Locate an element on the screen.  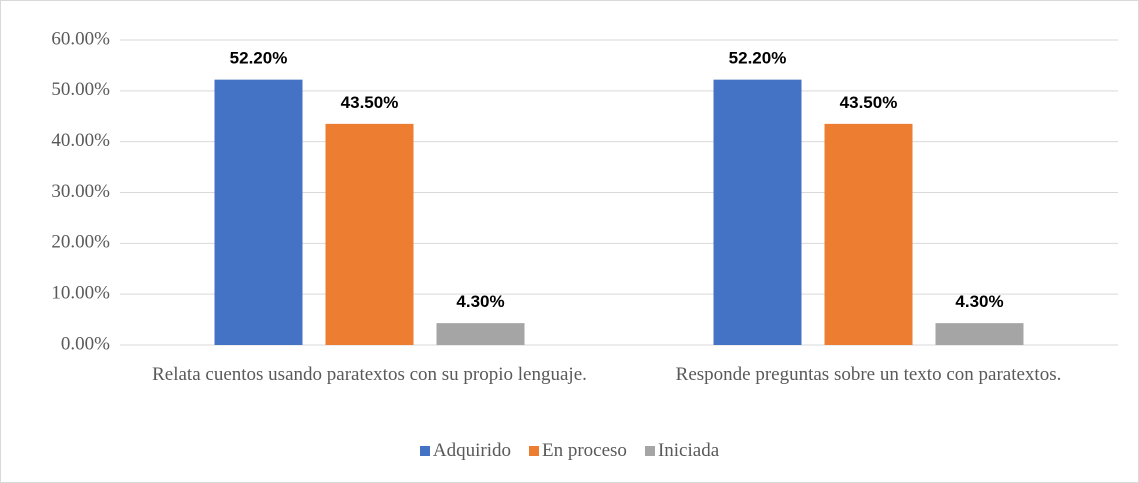
legend: Adquirido En proceso Iniciada is located at coordinates (569, 451).